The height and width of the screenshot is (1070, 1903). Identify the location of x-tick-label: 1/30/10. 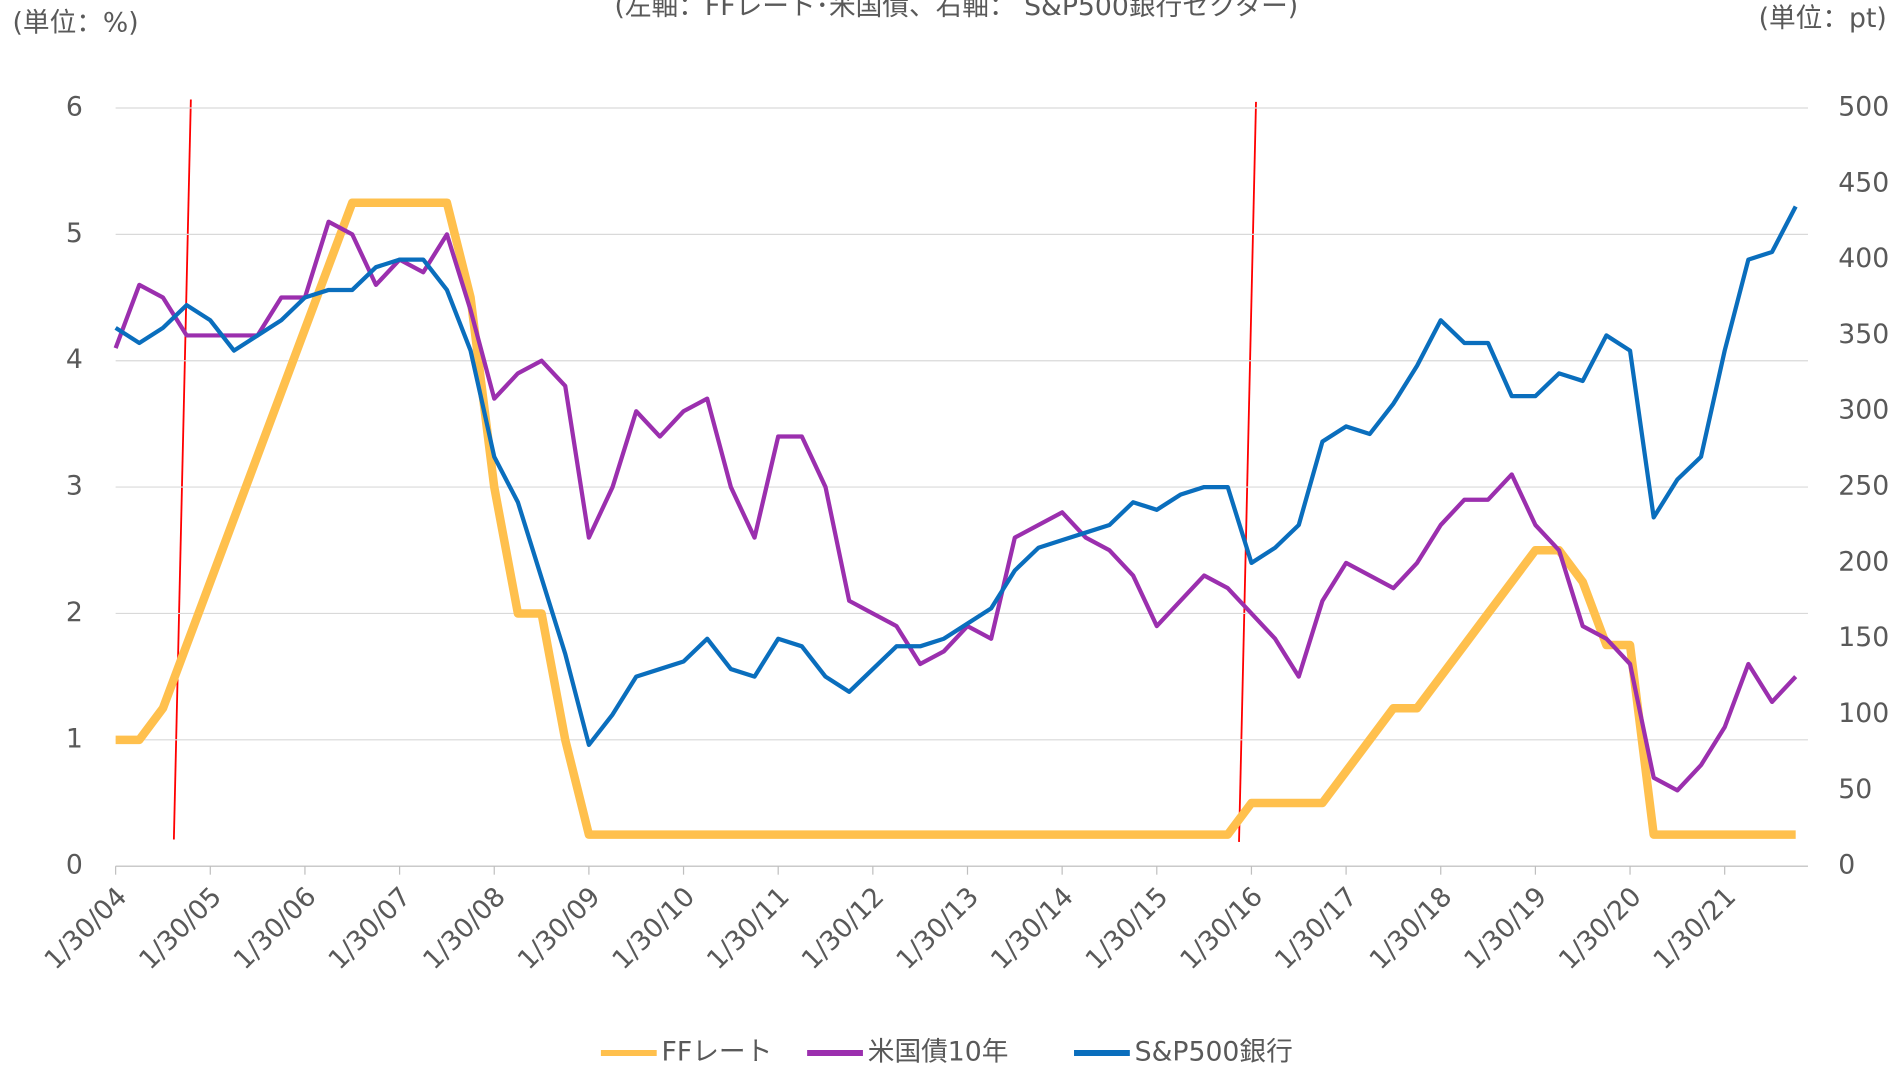
(653, 928).